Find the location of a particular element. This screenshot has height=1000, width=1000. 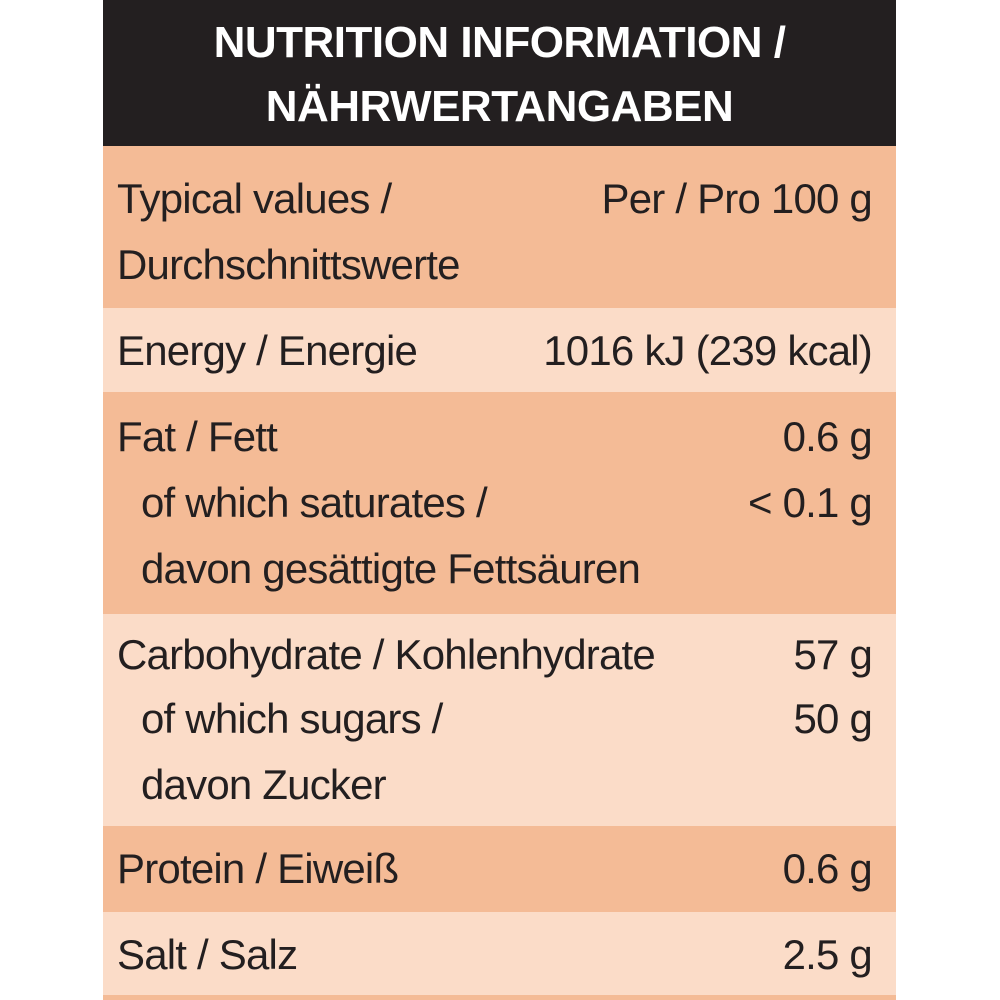

typical-values-label-line2: Durchschnittswerte is located at coordinates (289, 264).